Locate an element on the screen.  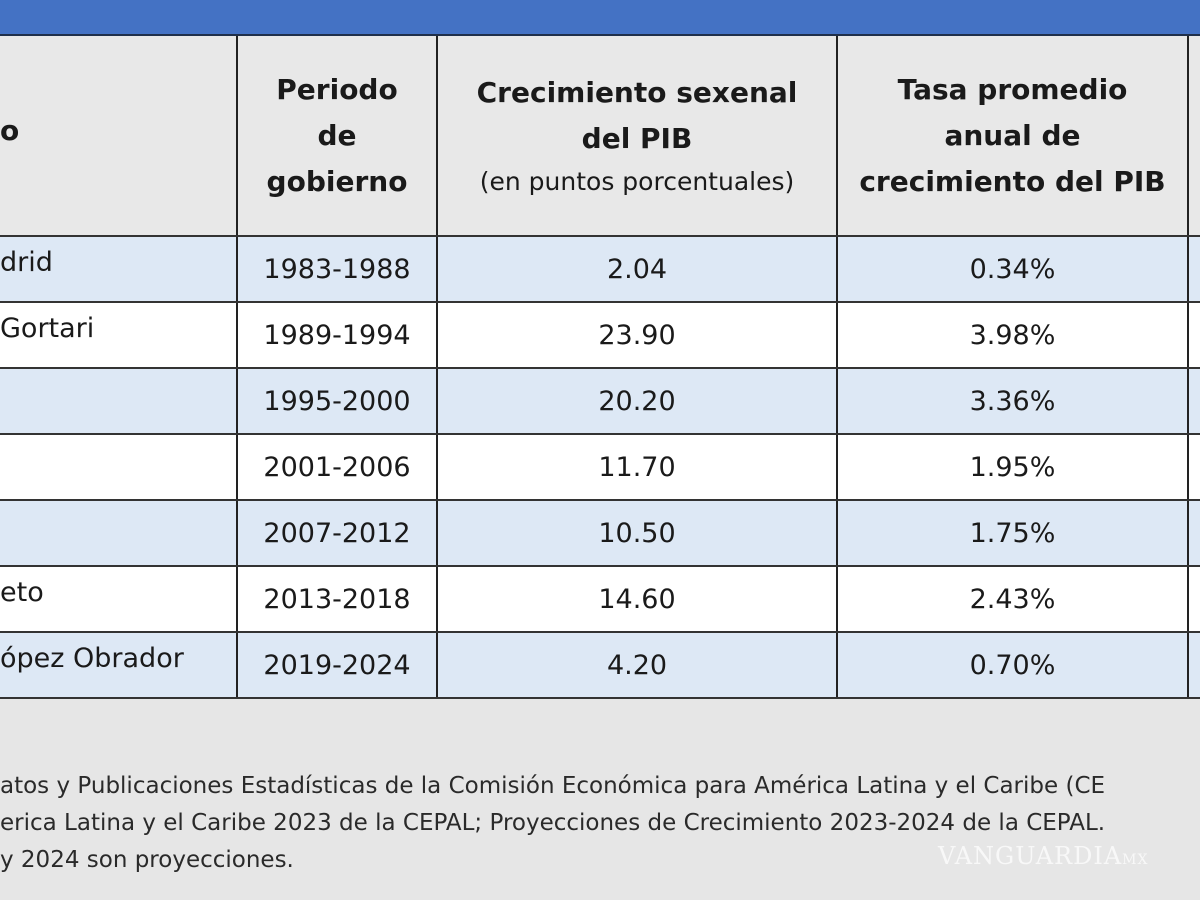
president-name: eto is located at coordinates (22, 592).